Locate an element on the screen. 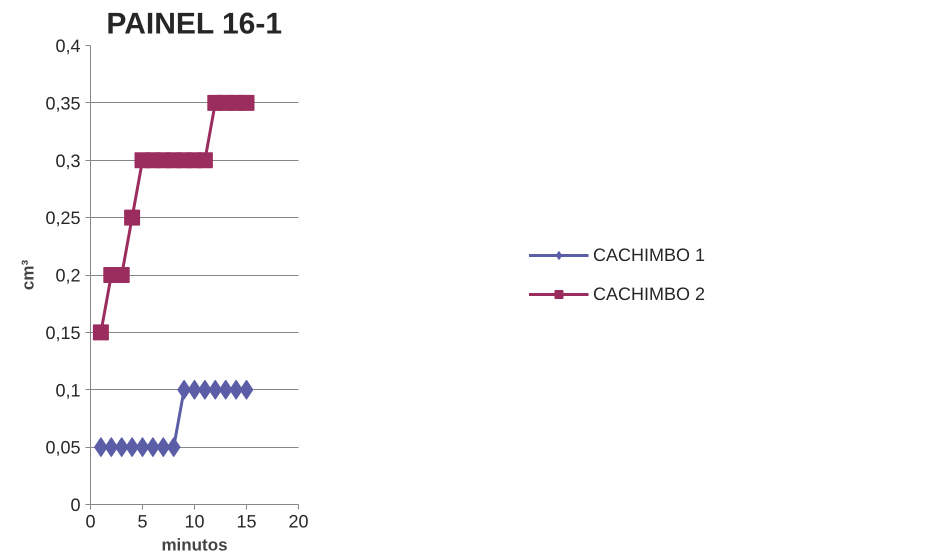 This screenshot has height=559, width=937. y-tick-label: 0,25 is located at coordinates (63, 218).